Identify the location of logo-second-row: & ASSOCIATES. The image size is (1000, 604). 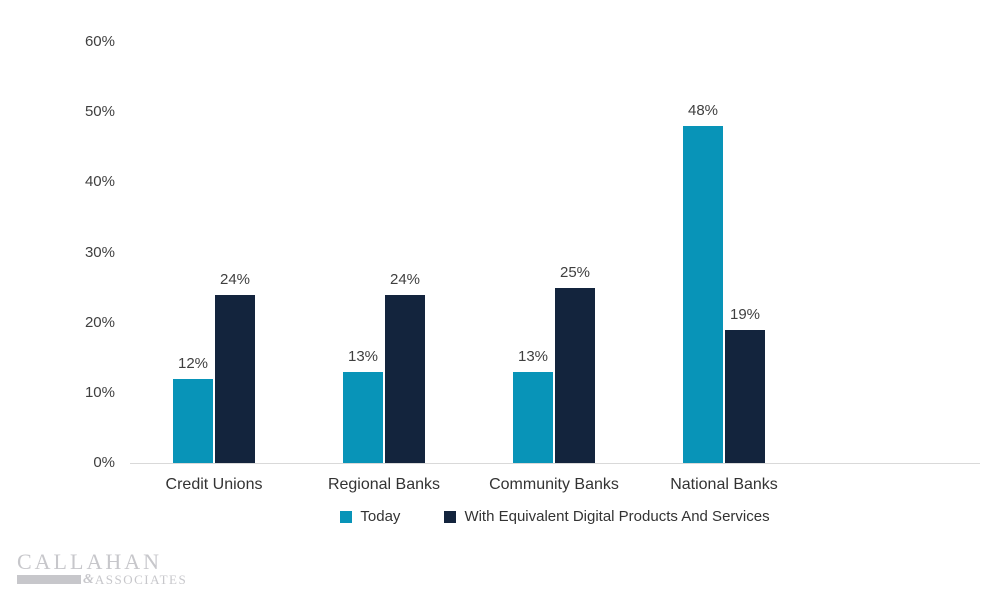
(102, 579).